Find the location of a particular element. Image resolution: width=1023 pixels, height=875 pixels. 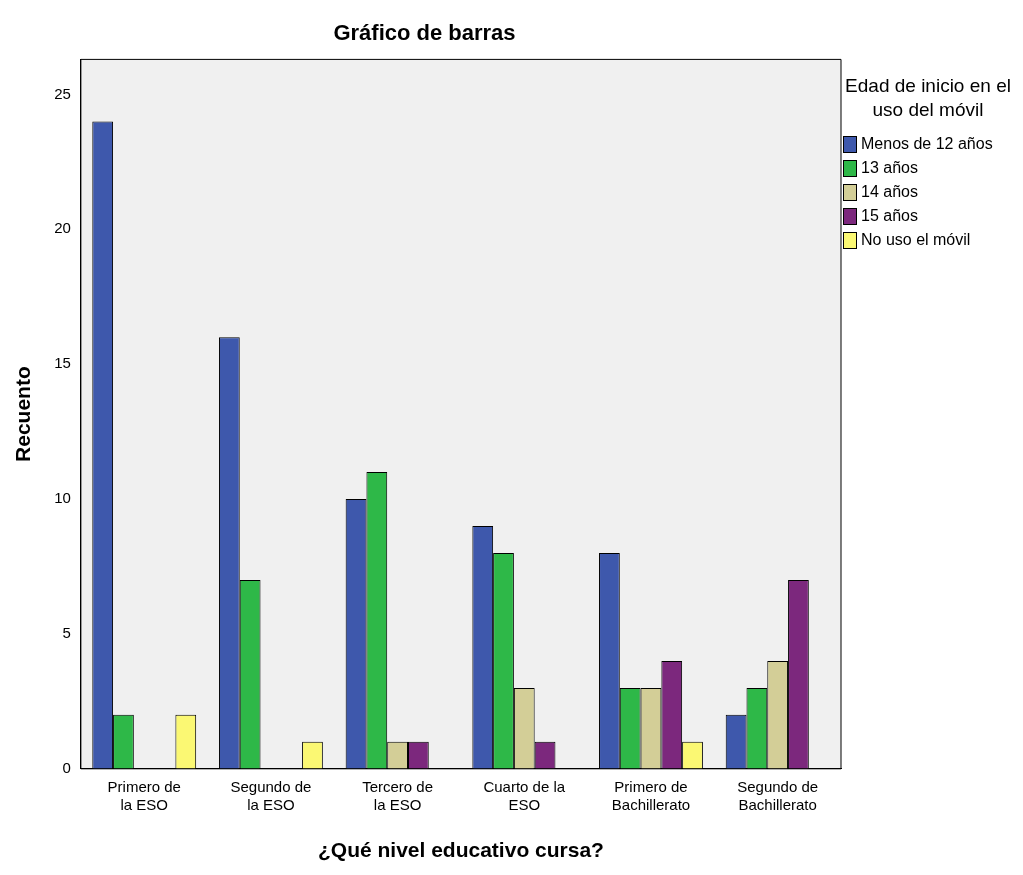

x-tick-label: Primero de Bachillerato is located at coordinates (651, 795).